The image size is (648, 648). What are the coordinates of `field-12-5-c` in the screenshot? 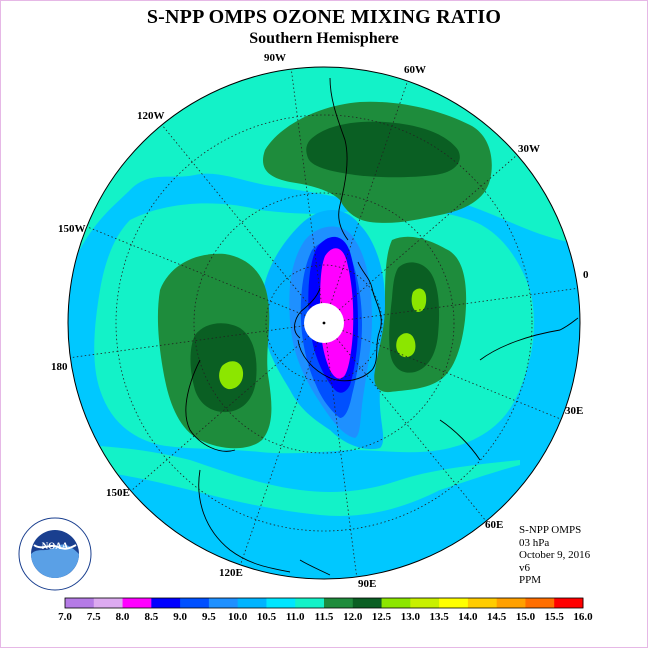 It's located at (231, 375).